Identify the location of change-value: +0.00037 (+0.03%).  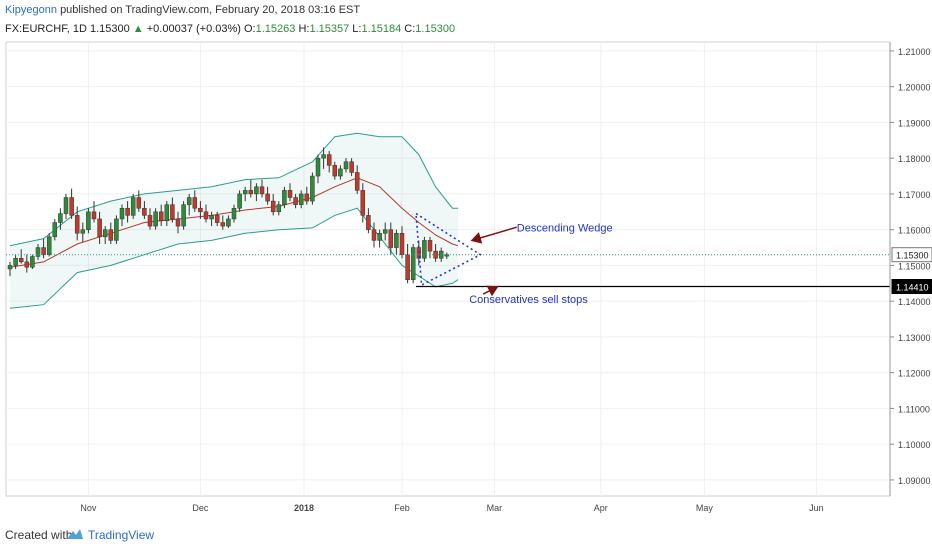
(193, 29).